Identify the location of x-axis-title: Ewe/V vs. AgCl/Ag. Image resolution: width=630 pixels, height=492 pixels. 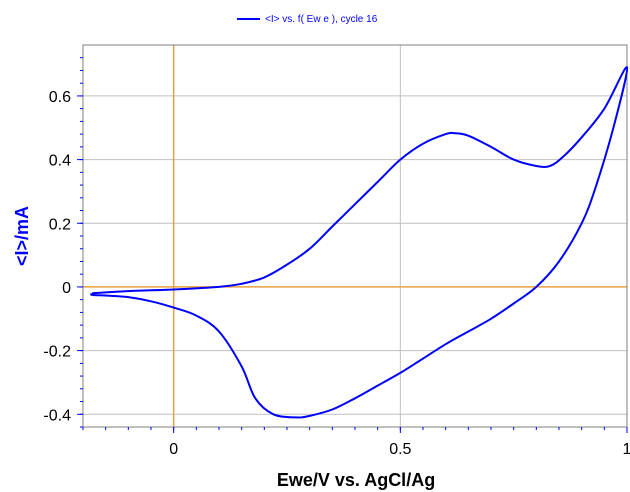
(356, 480).